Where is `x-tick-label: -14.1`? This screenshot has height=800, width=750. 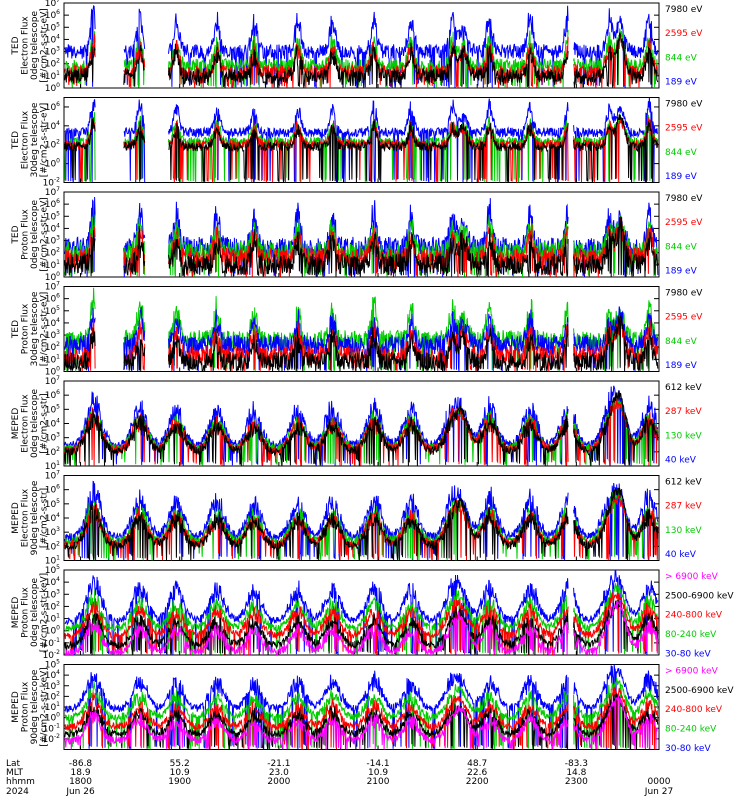 x-tick-label: -14.1 is located at coordinates (377, 764).